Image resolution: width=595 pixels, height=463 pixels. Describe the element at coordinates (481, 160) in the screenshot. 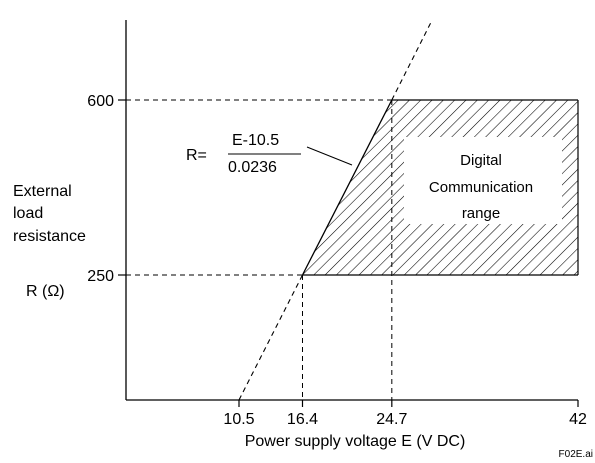

I see `region-label-line-1: Digital` at that location.